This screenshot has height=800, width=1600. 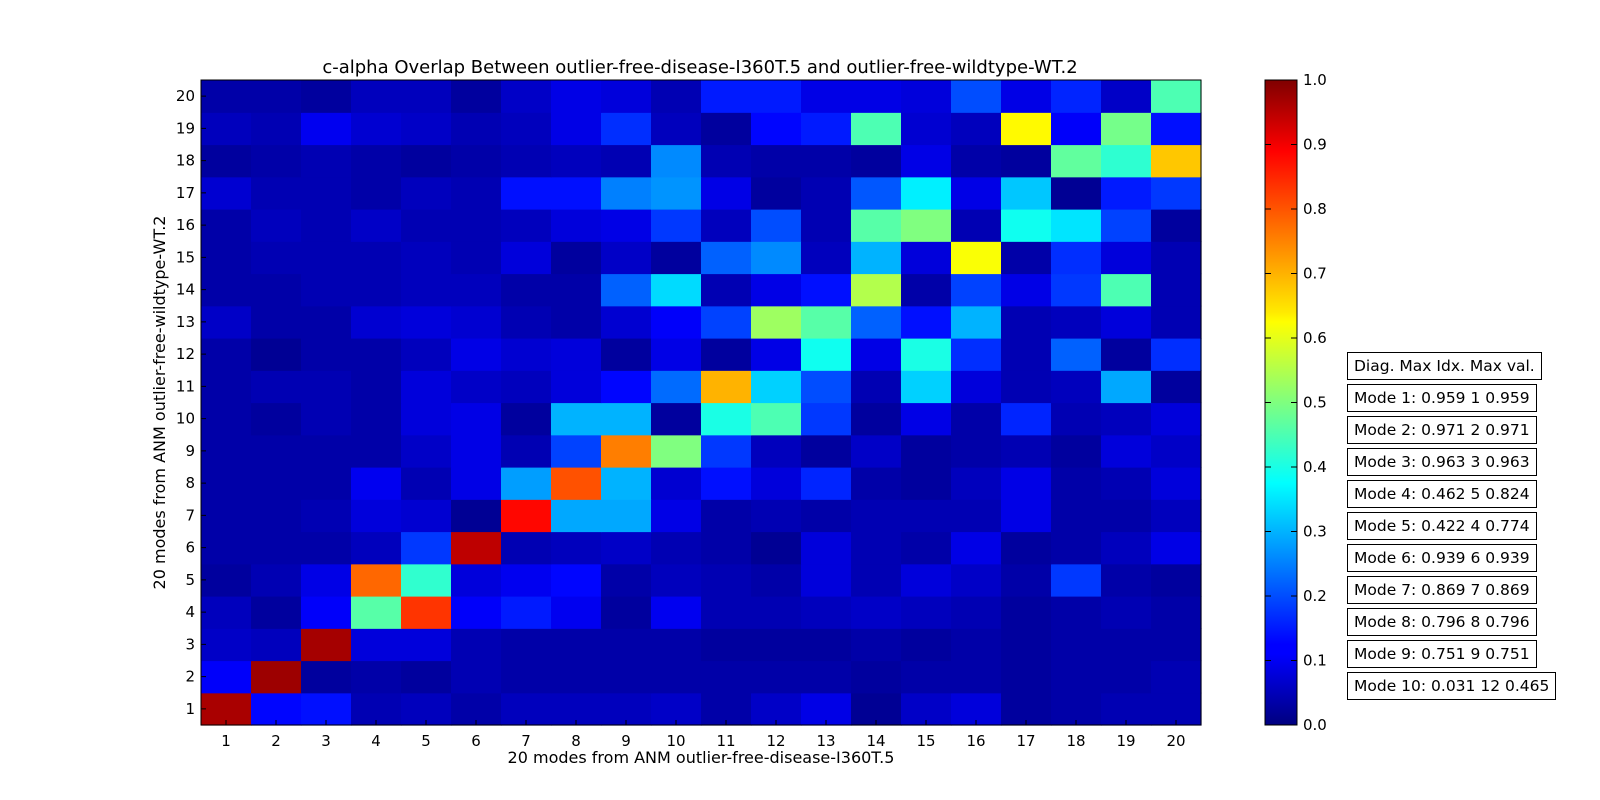 I want to click on heatmap-cell-r9-c2, so click(x=276, y=451).